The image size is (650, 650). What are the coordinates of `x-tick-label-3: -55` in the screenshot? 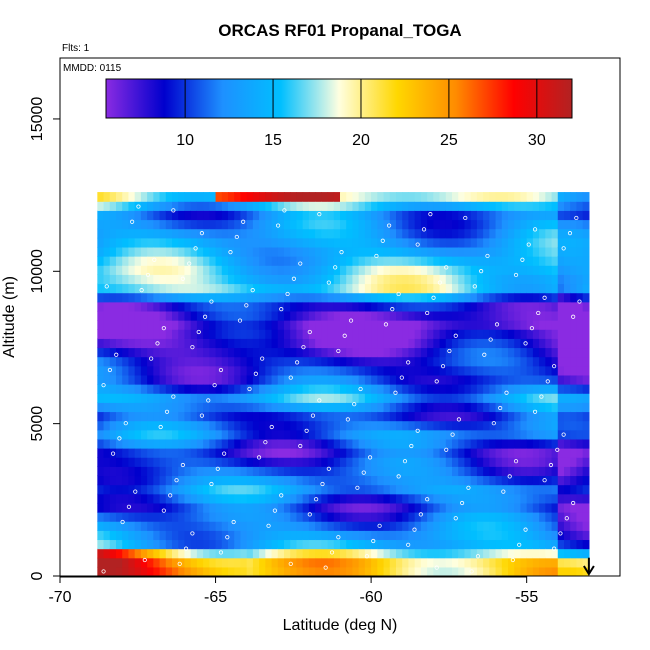 It's located at (526, 597).